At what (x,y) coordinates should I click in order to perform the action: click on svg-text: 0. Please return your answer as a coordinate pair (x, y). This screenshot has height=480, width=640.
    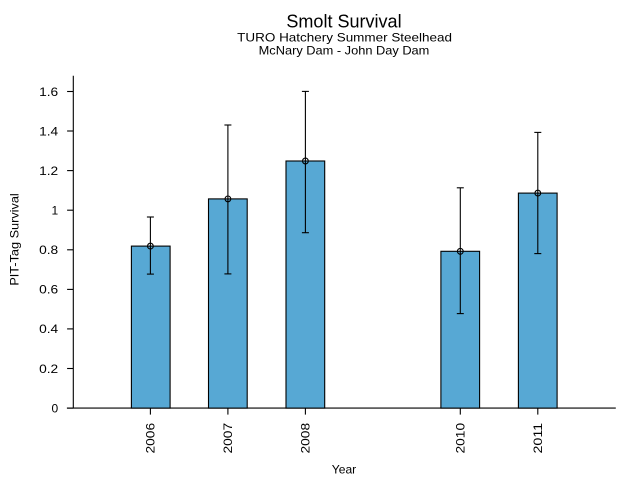
    Looking at the image, I should click on (55, 408).